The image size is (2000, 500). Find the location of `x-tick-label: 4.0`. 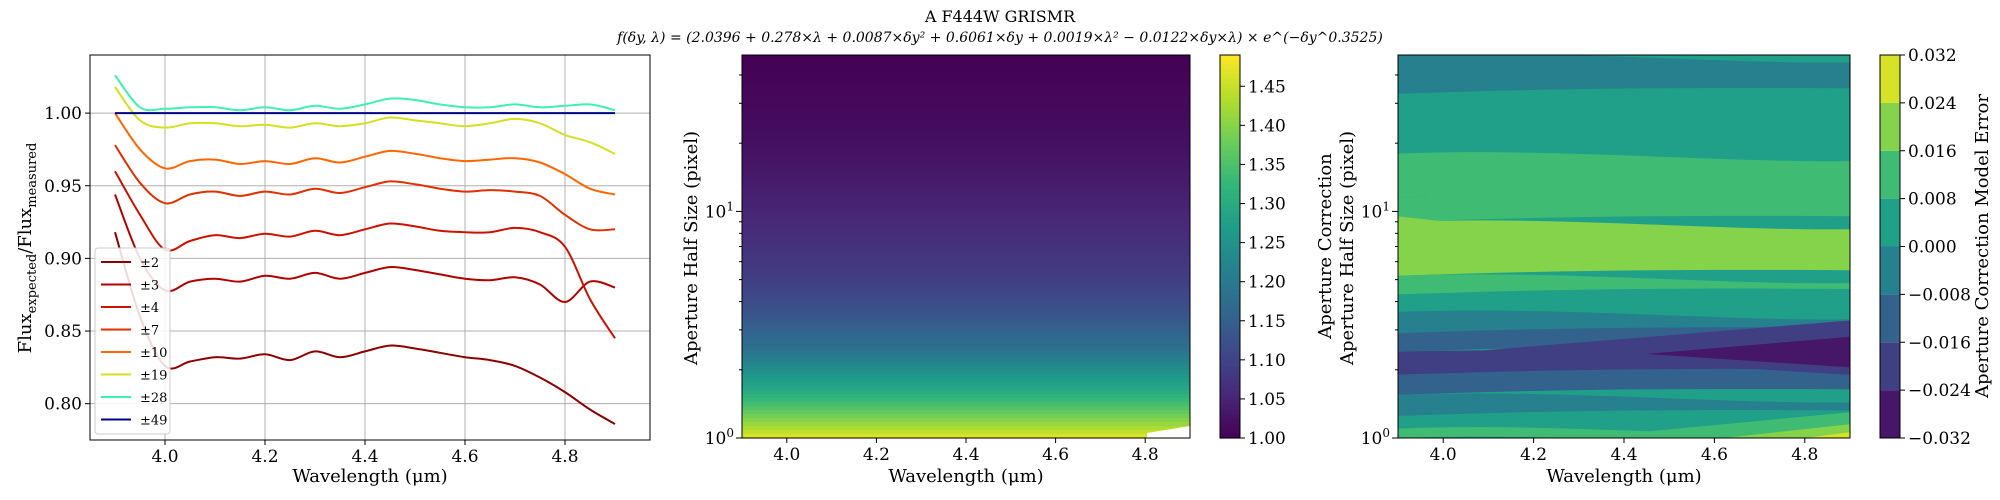

x-tick-label: 4.0 is located at coordinates (786, 455).